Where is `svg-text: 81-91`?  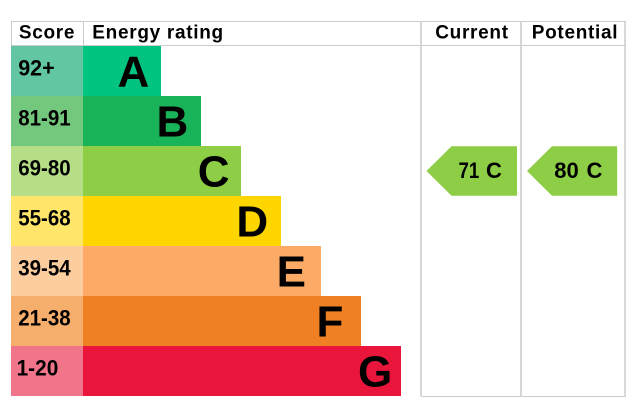
svg-text: 81-91 is located at coordinates (44, 118).